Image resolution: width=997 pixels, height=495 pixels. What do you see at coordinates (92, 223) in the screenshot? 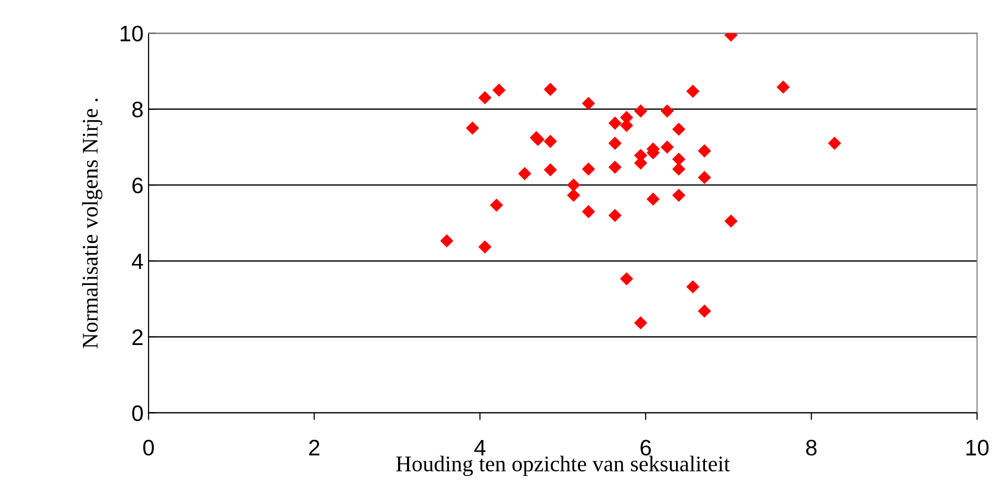
I see `y-axis-title: Normalisatie volgens Nirje .` at bounding box center [92, 223].